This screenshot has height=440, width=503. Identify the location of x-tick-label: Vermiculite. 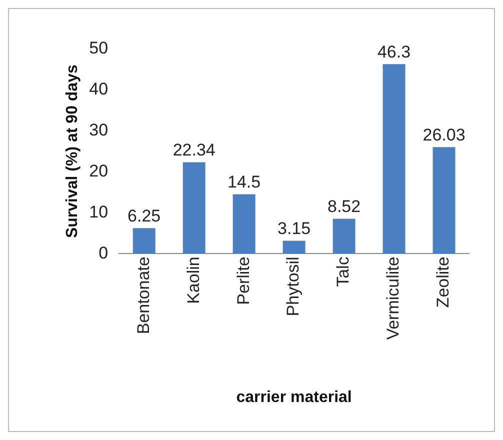
(393, 298).